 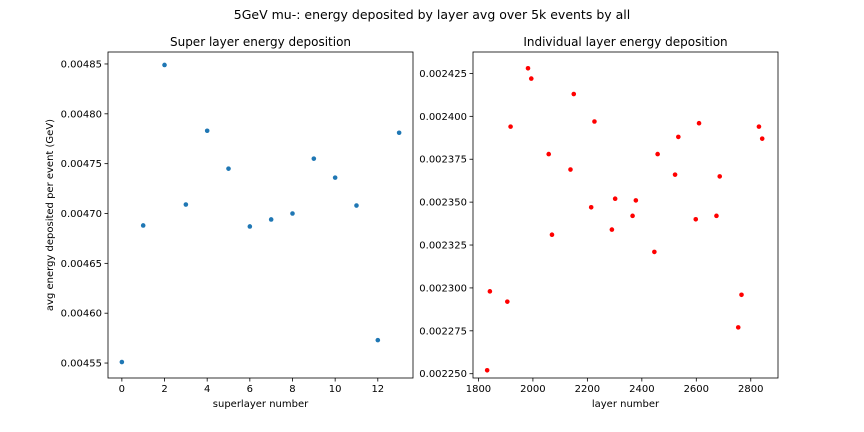 I want to click on right-y-tick-label: 0.002325, so click(x=443, y=246).